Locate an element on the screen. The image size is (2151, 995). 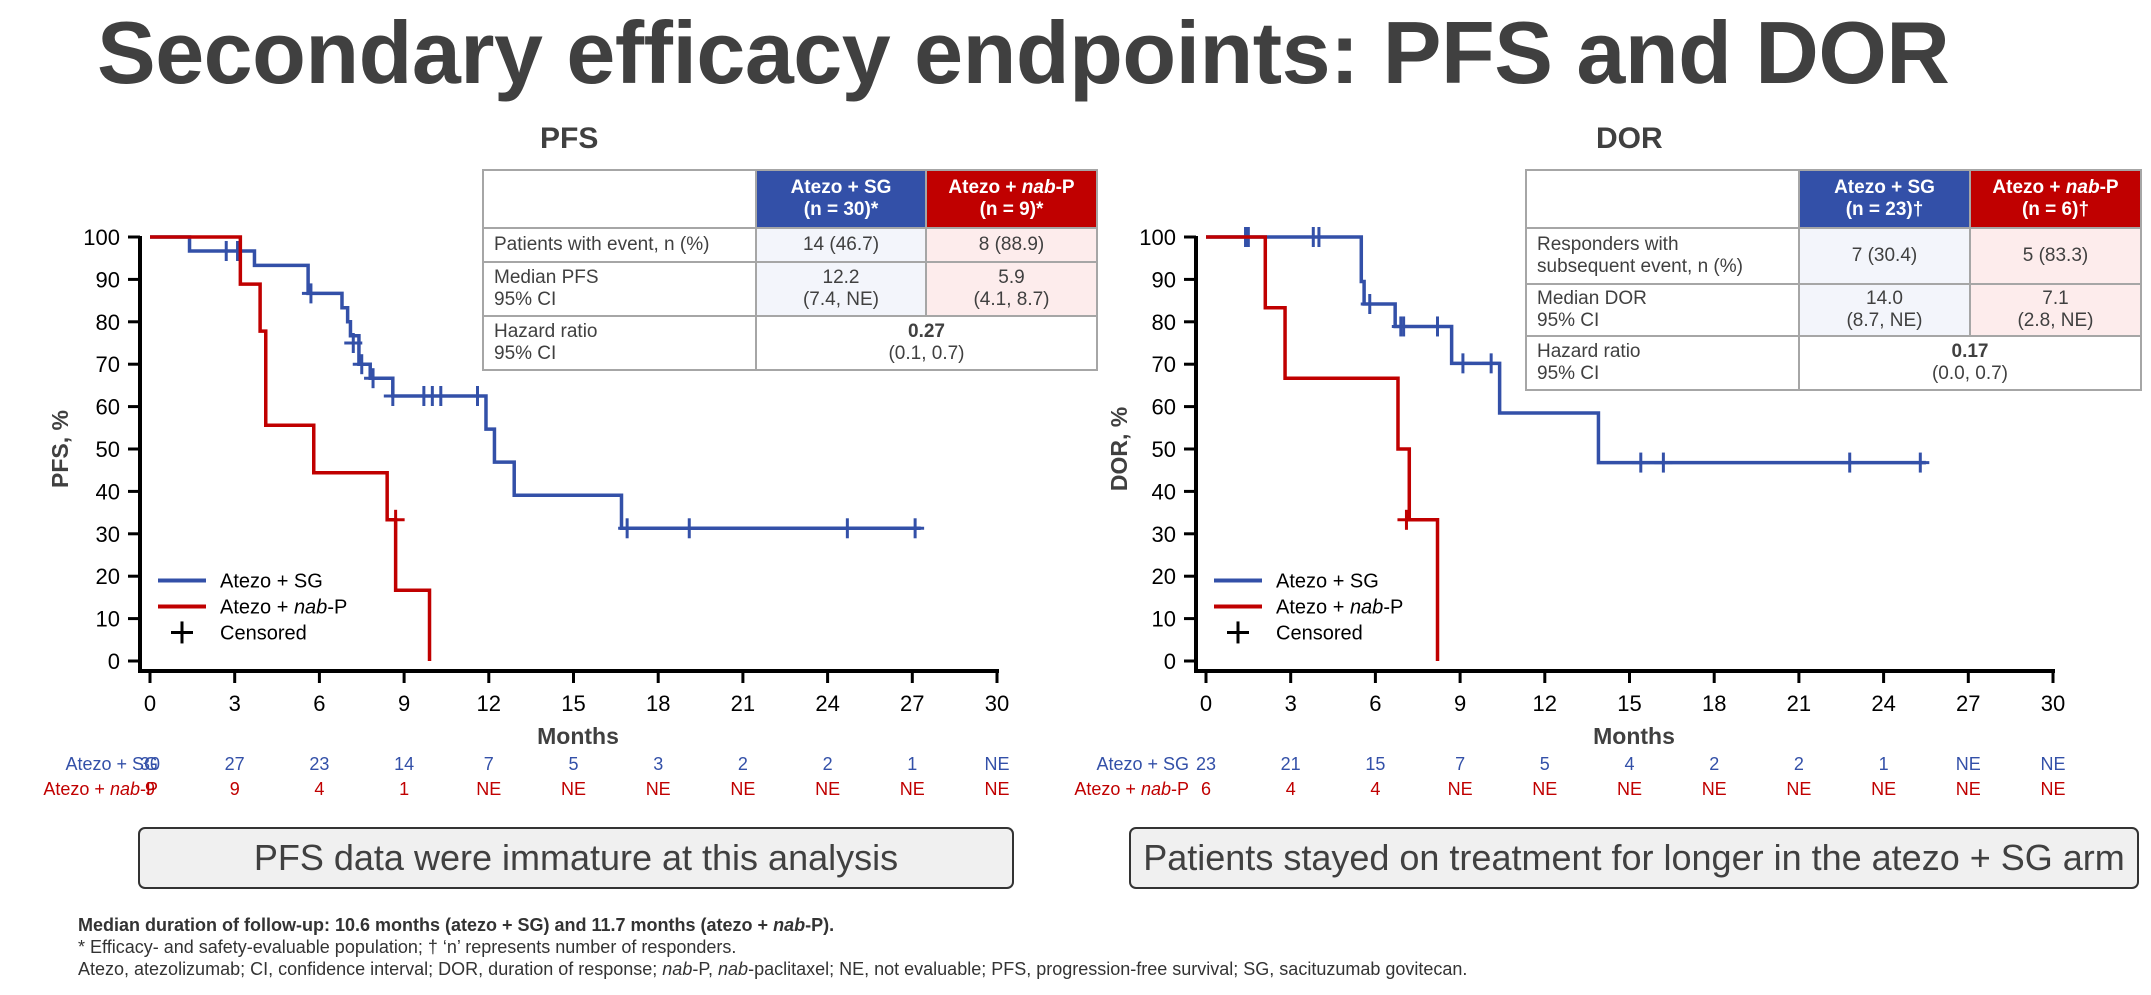
legend-atezo-sg: Atezo + SG is located at coordinates (1327, 581).